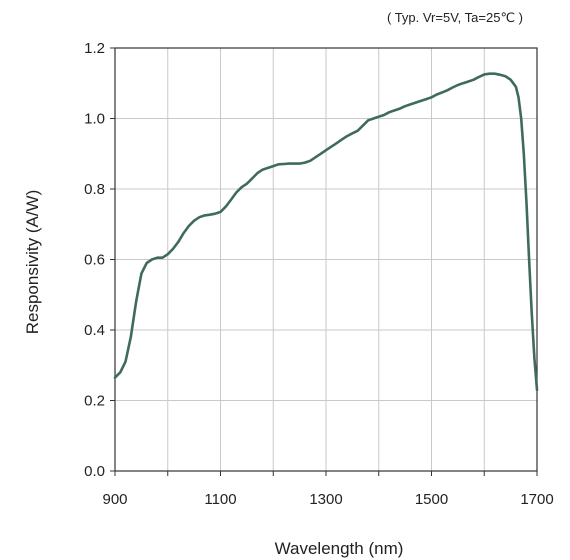  What do you see at coordinates (94, 119) in the screenshot?
I see `y-tick-label: 1.0` at bounding box center [94, 119].